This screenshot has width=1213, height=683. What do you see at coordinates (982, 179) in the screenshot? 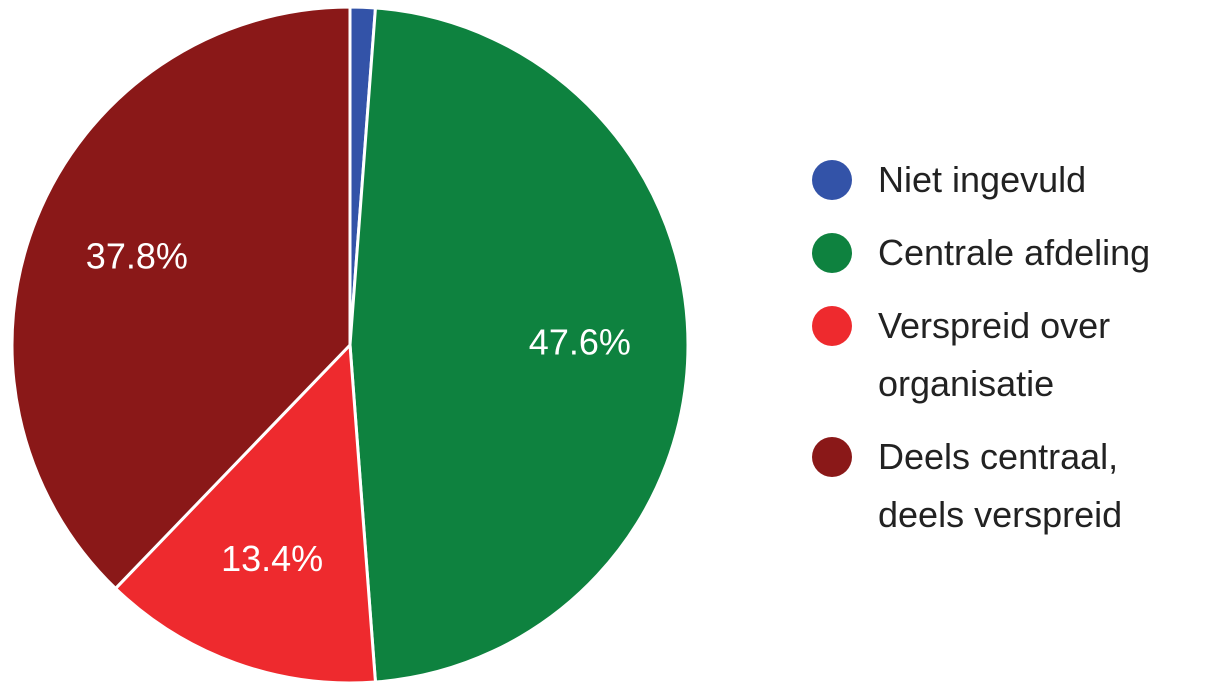
I see `legend-label: Niet ingevuld` at bounding box center [982, 179].